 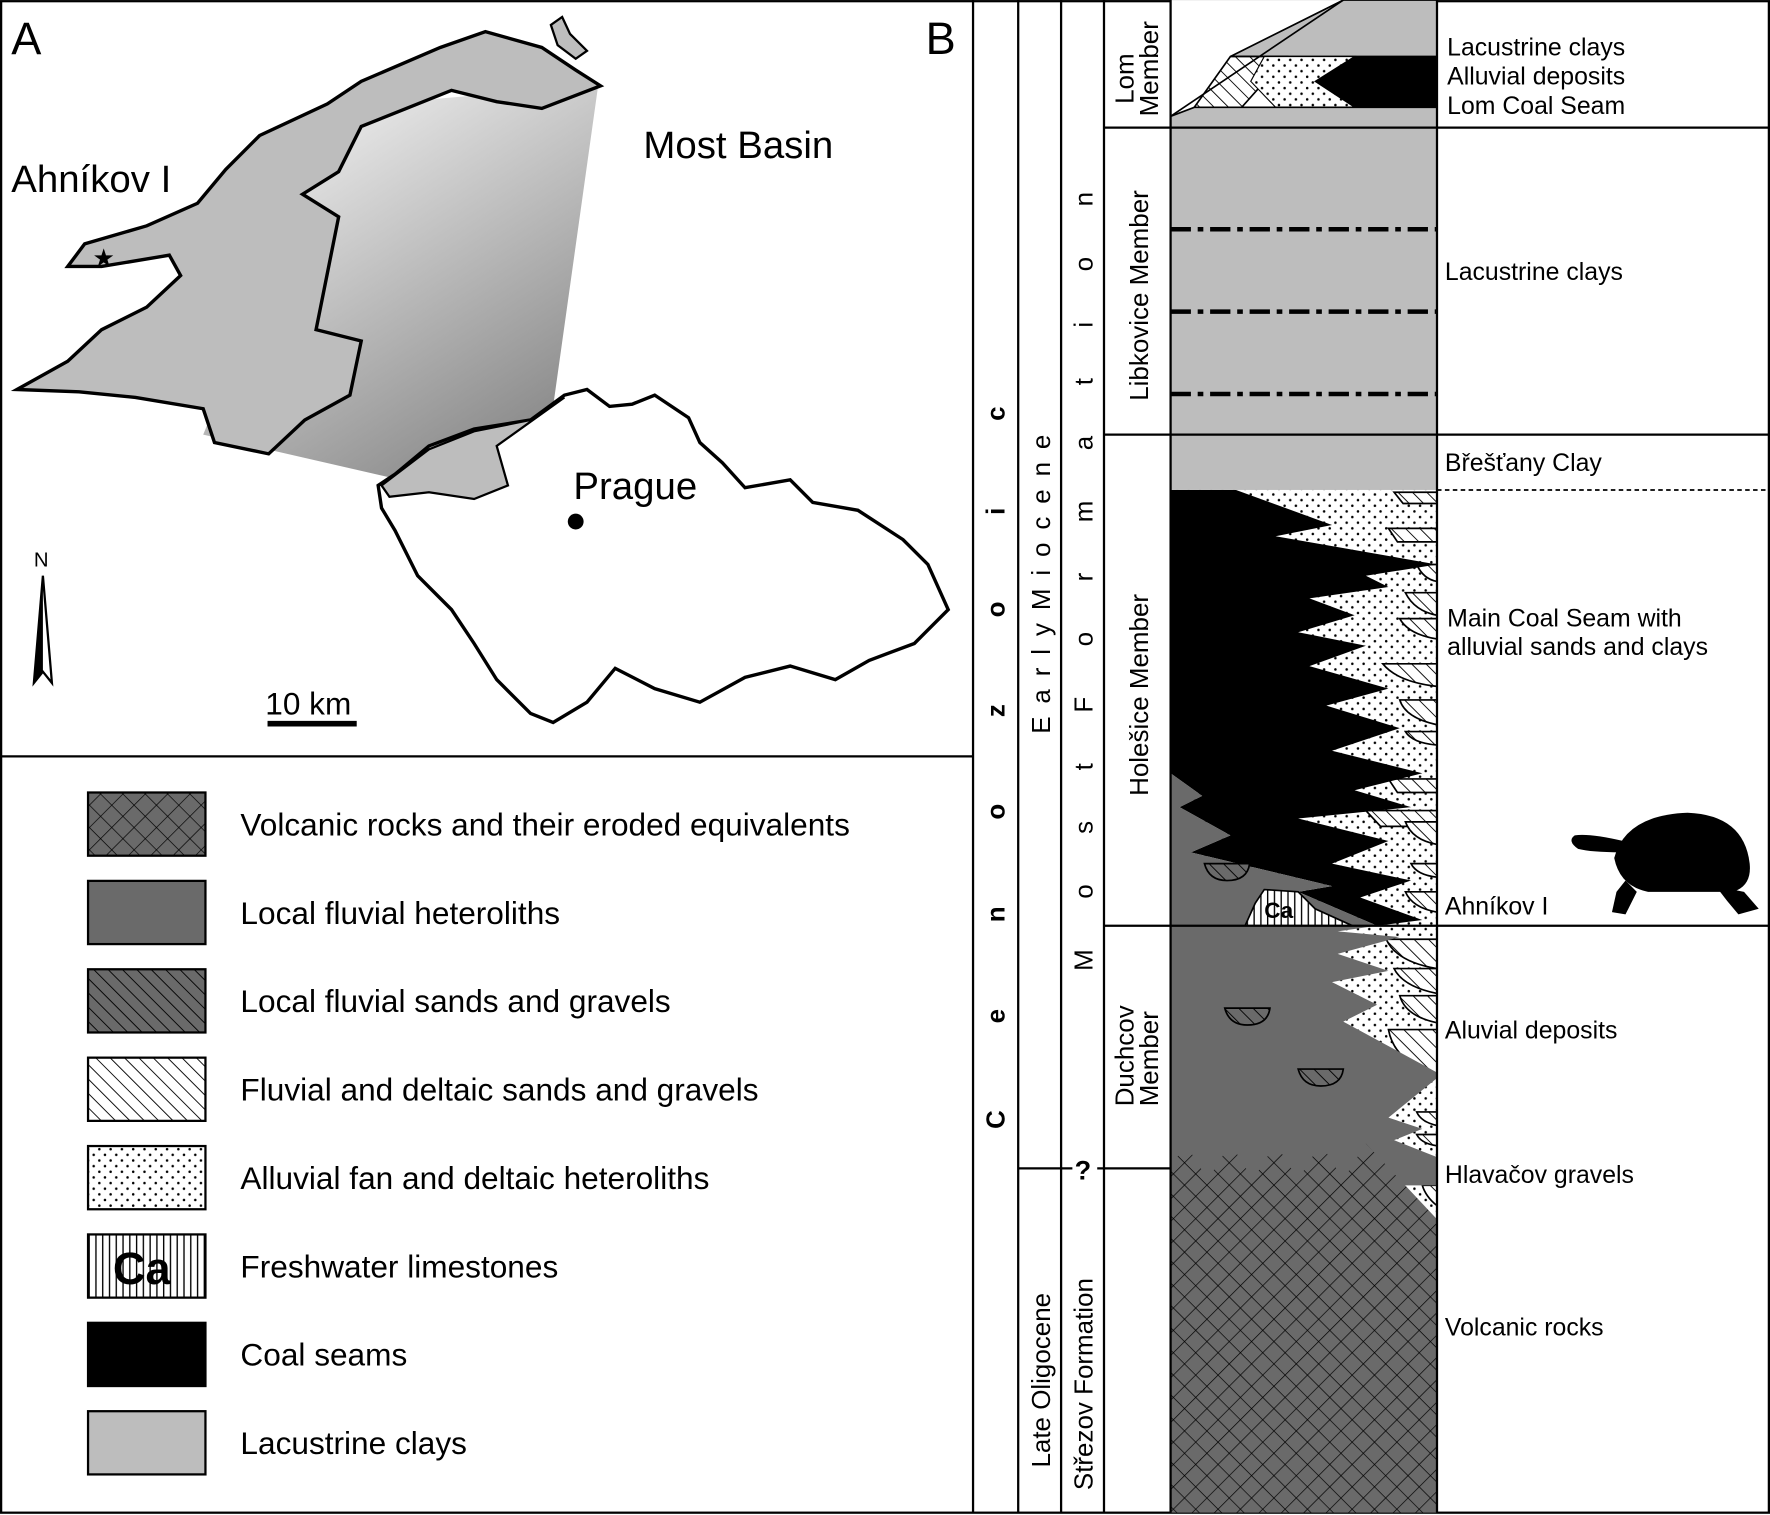 What do you see at coordinates (1665, 863) in the screenshot?
I see `turtle-icon` at bounding box center [1665, 863].